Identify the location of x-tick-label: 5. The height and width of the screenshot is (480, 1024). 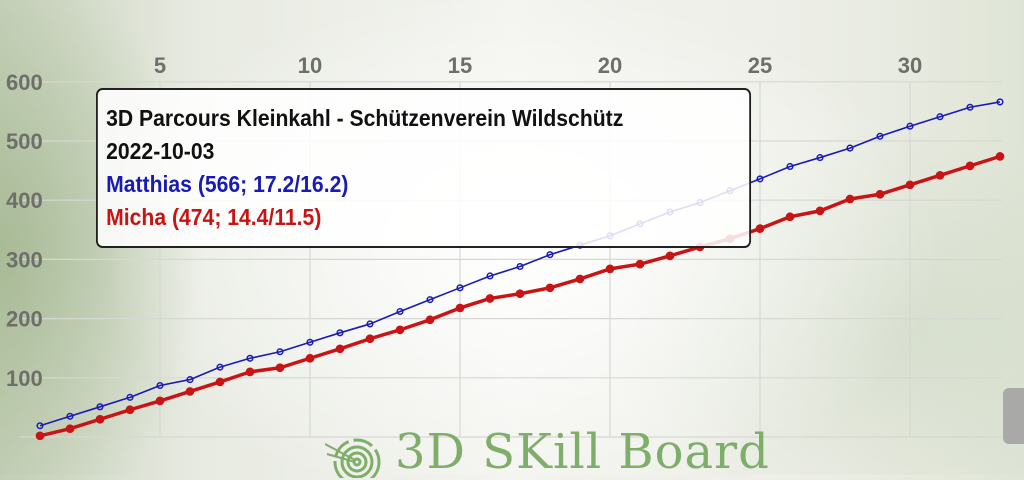
(160, 65).